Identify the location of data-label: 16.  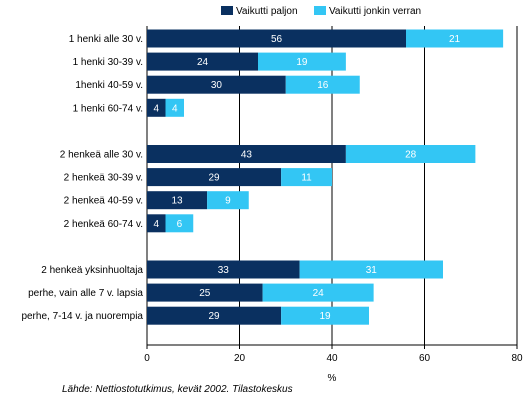
(323, 85).